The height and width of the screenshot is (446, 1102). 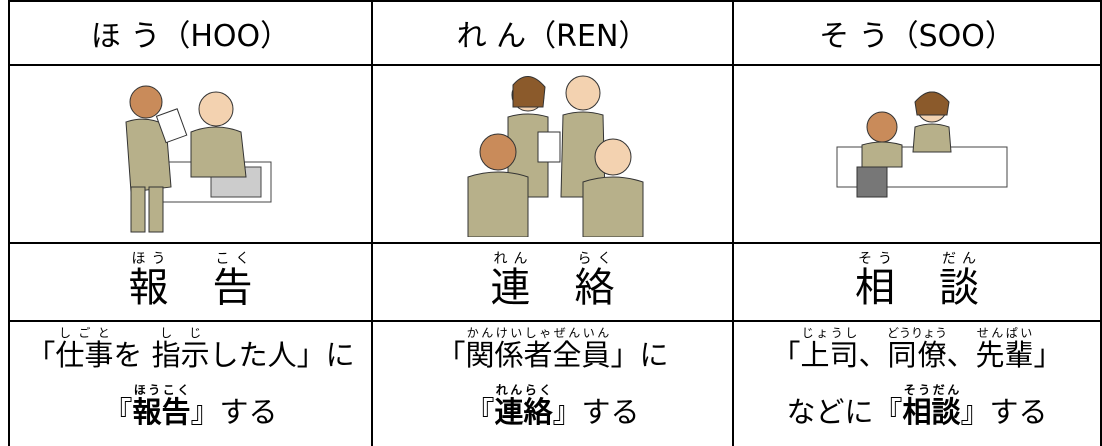 I want to click on description-line: 「関係者全員かんけいしゃぜんいん」に, so click(x=552, y=354).